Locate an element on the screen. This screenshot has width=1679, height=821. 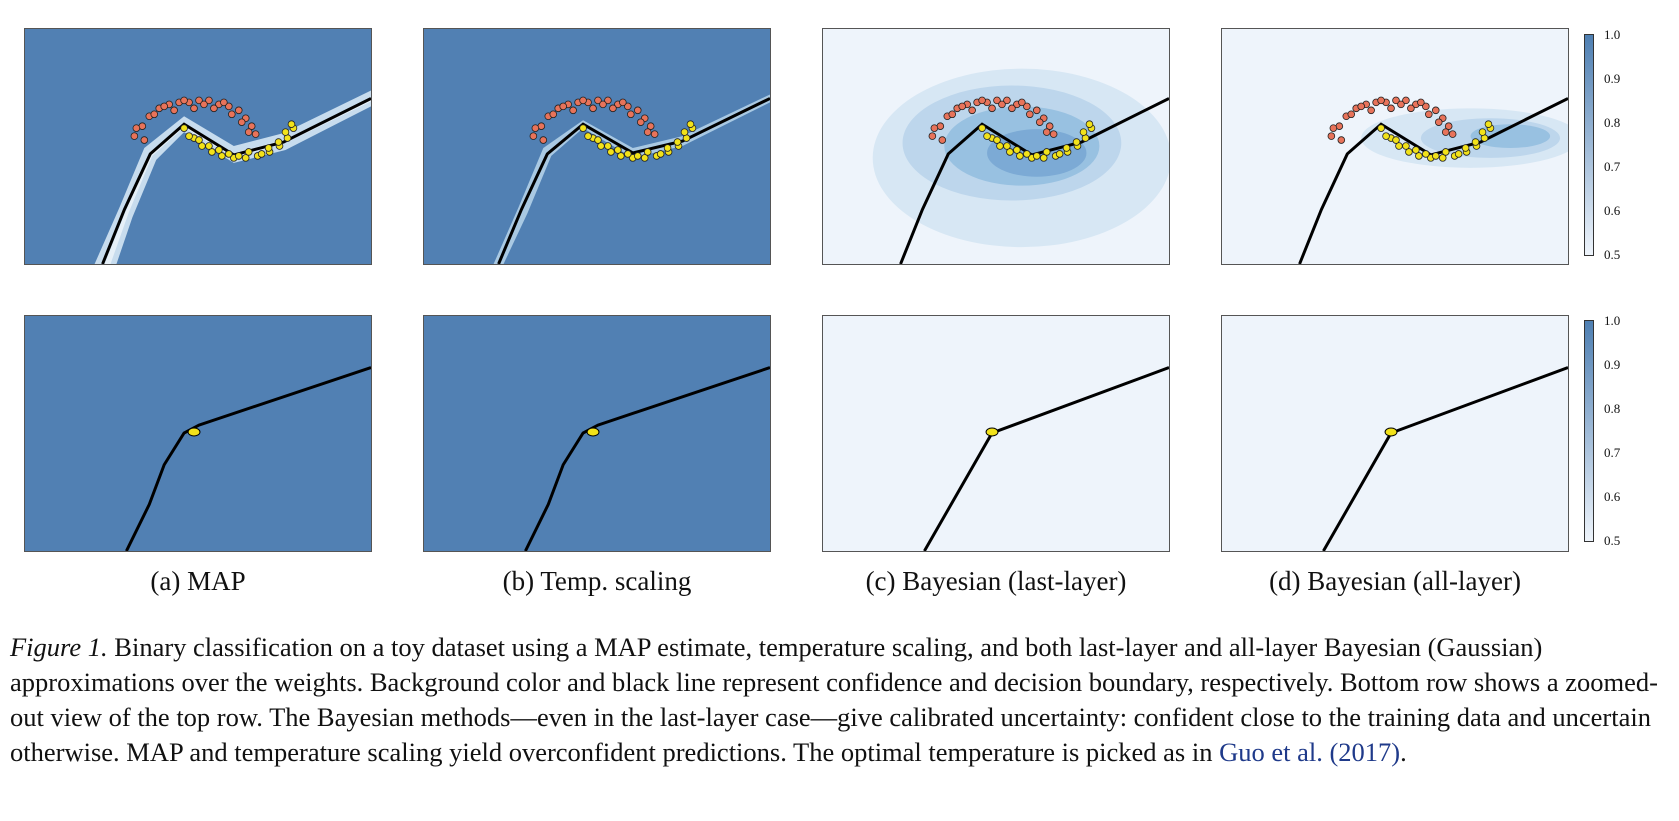
panel-b-top is located at coordinates (597, 146).